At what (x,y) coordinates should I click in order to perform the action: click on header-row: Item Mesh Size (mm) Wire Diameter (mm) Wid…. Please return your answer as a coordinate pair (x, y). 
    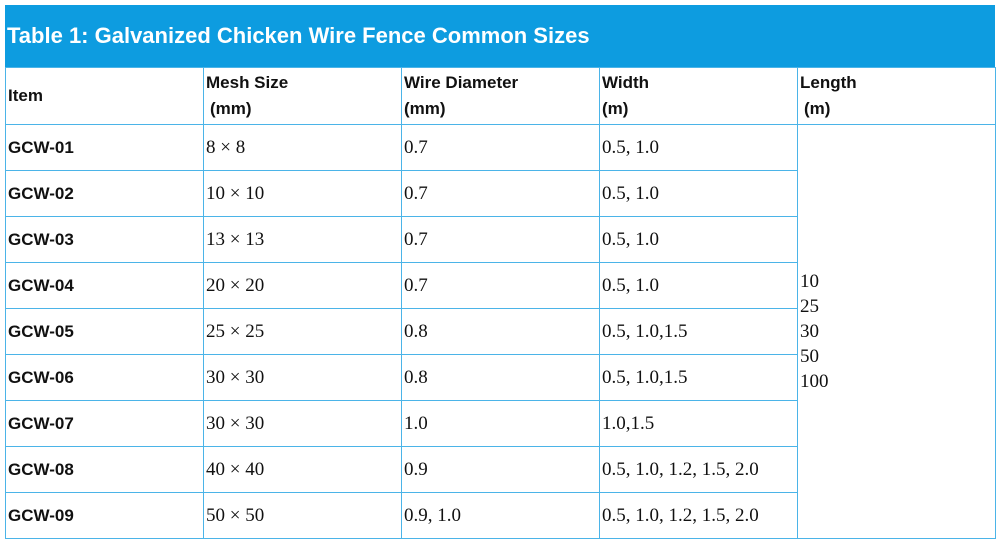
    Looking at the image, I should click on (500, 96).